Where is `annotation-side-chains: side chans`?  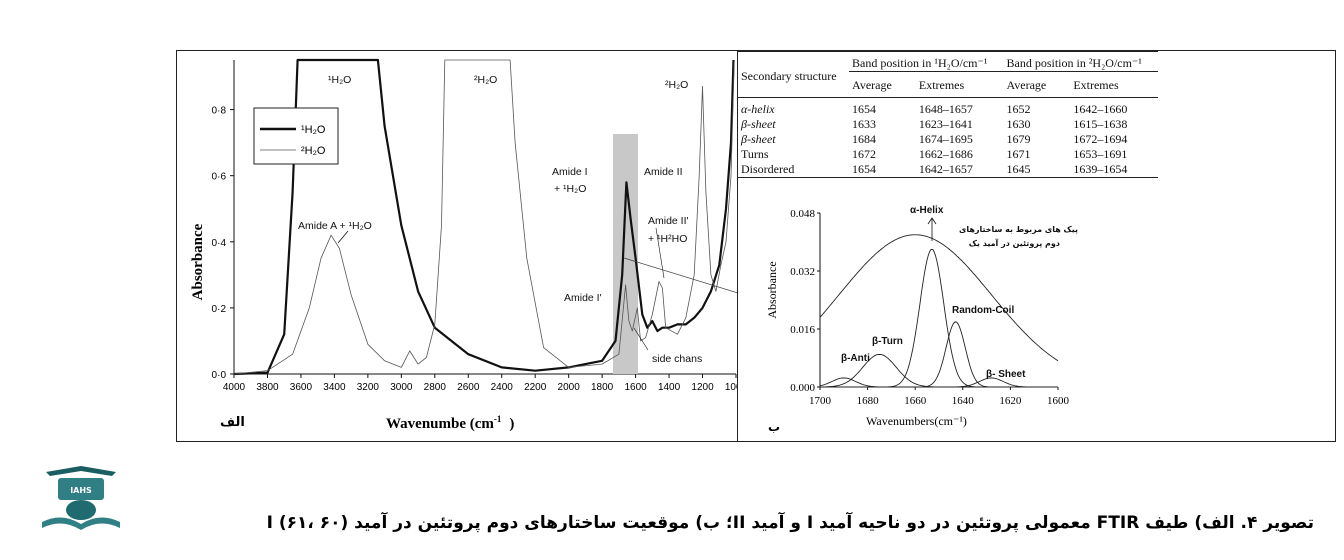
annotation-side-chains: side chans is located at coordinates (677, 359).